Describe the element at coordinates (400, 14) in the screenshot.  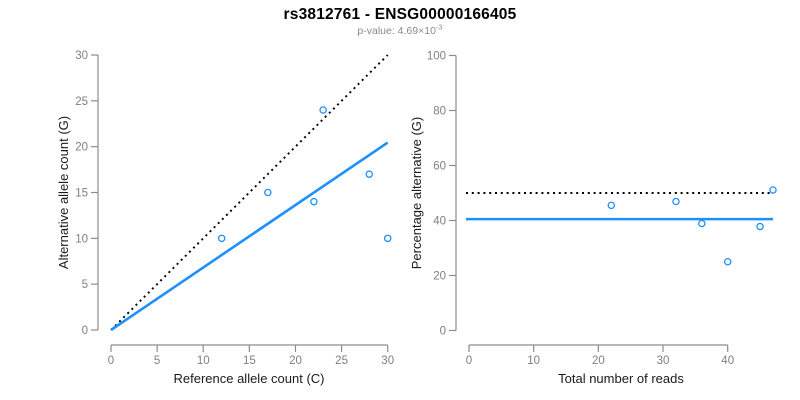
I see `figure-title: rs3812761 - ENSG00000166405` at that location.